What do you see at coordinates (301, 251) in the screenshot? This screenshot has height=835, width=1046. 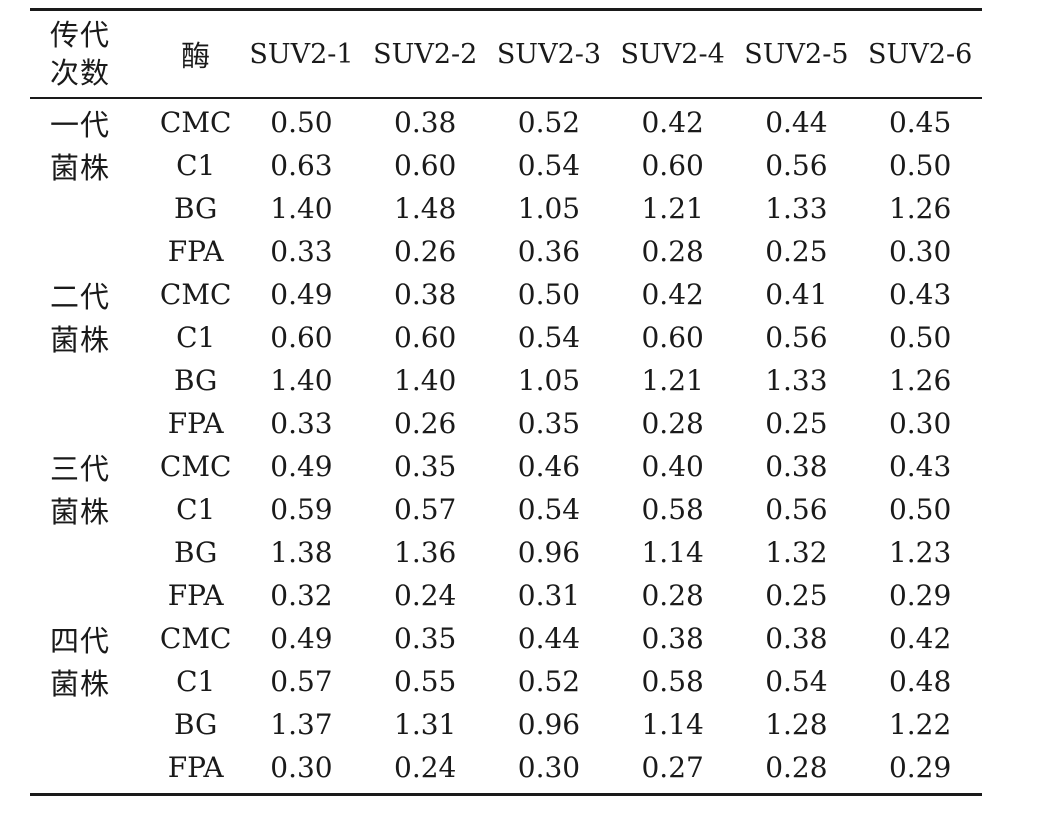 I see `value-cell: 0.33` at bounding box center [301, 251].